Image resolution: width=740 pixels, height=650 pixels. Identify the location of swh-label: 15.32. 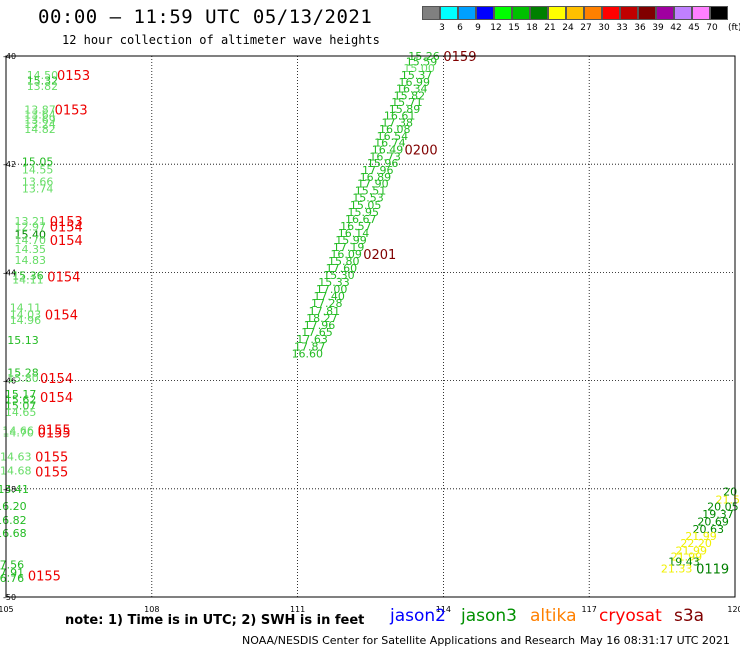
(43, 80).